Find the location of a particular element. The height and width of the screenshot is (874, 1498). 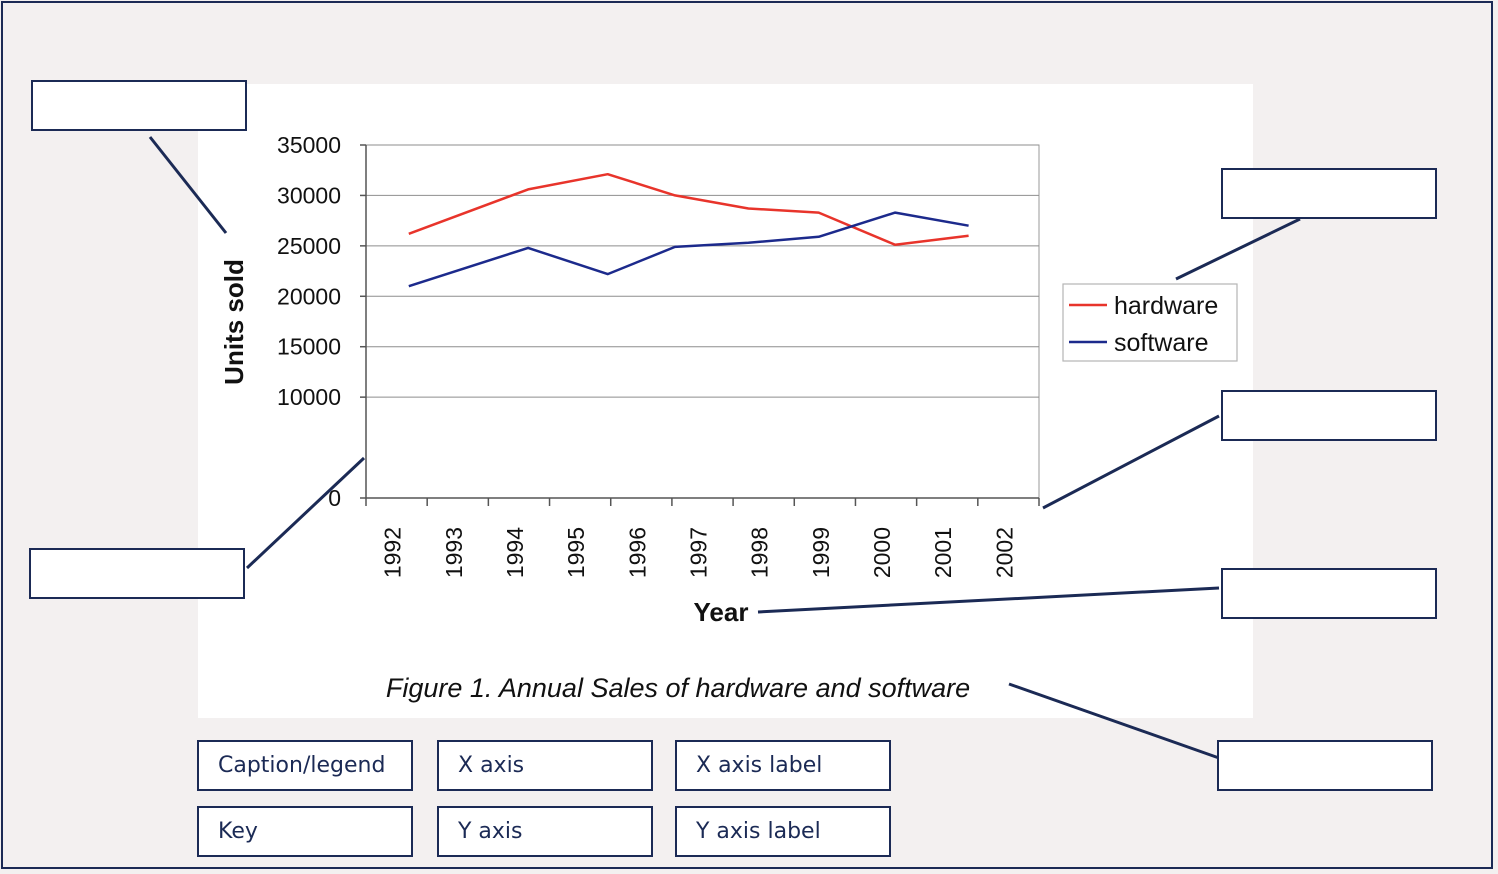

word-key: Key is located at coordinates (305, 831).